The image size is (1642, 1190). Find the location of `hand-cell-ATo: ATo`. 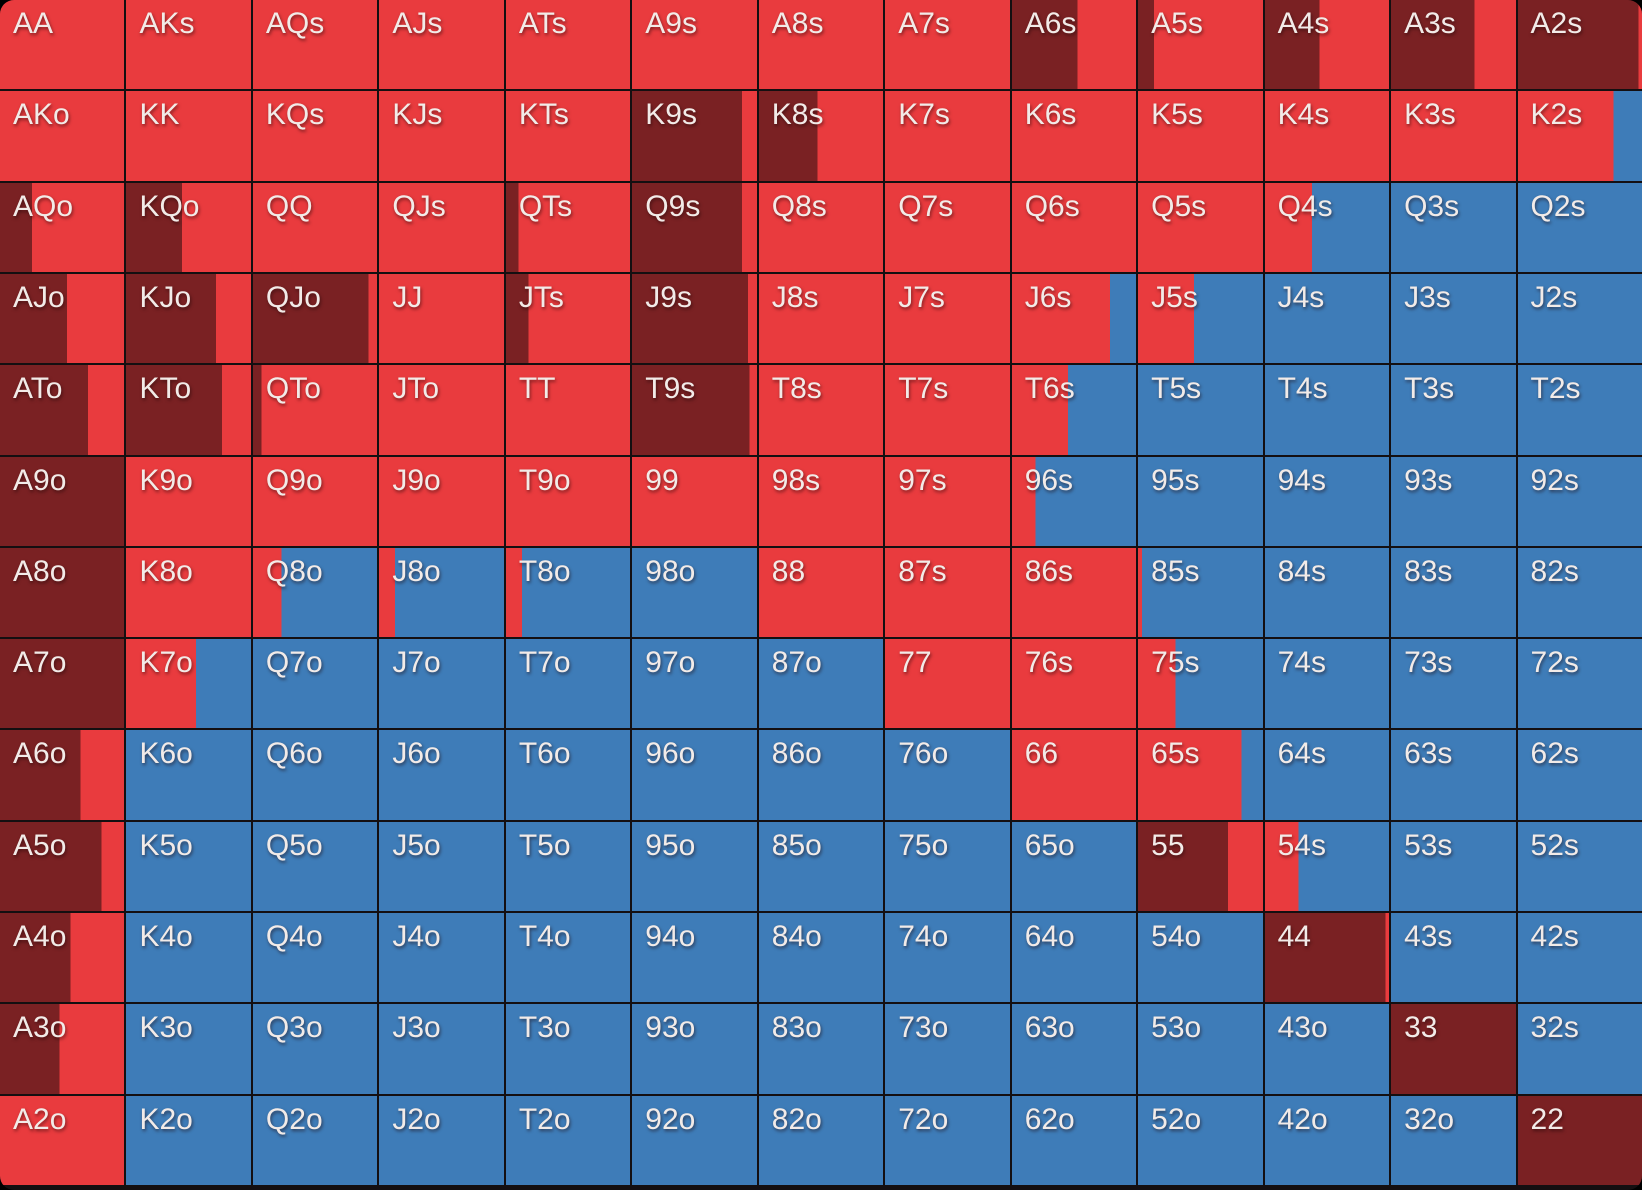

hand-cell-ATo: ATo is located at coordinates (62, 410).